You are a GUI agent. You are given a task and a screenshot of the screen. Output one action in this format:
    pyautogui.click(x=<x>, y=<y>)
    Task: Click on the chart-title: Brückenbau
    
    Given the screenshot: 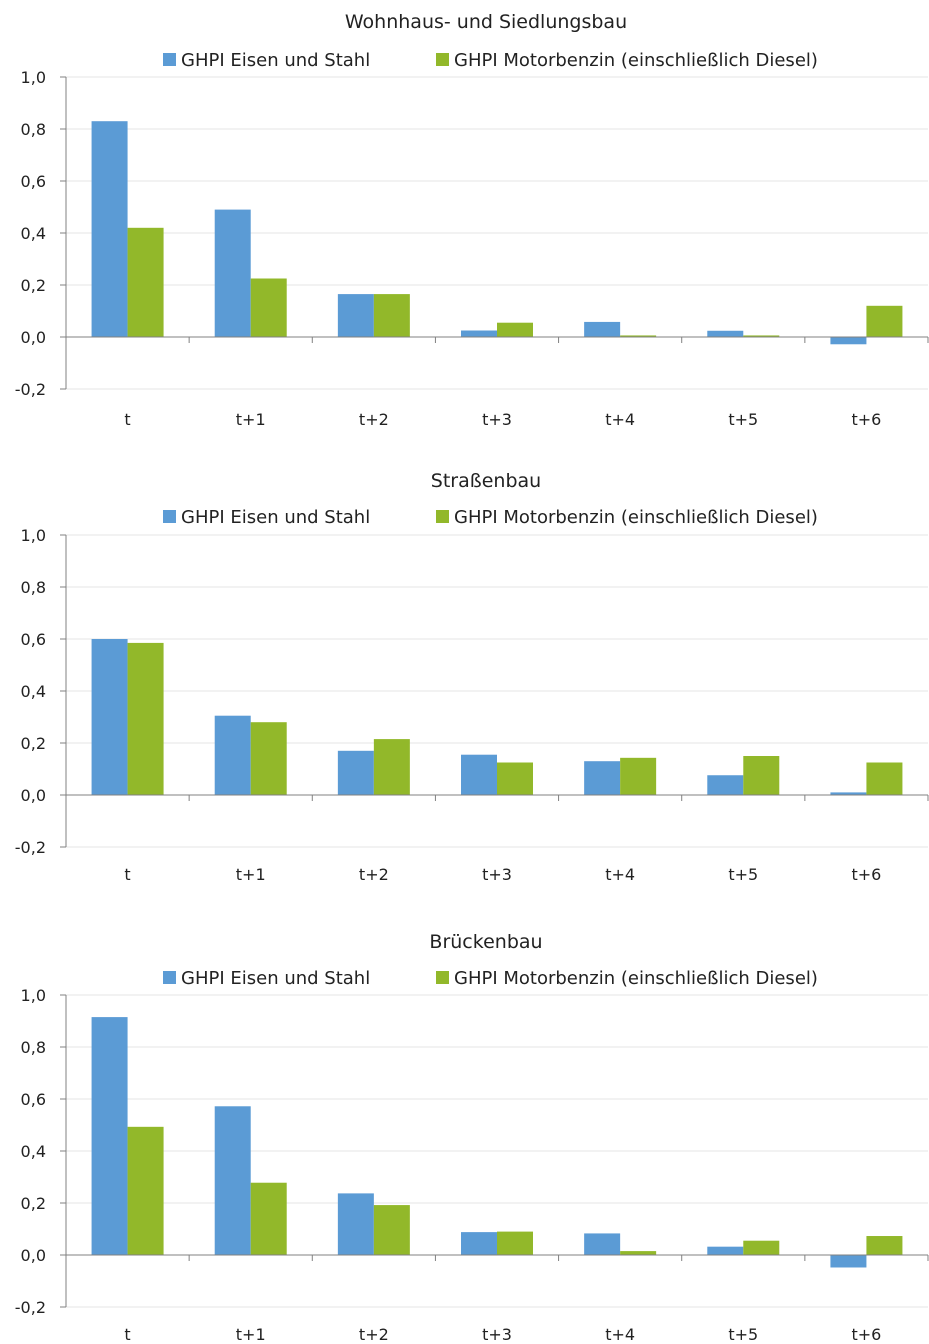 What is the action you would take?
    pyautogui.click(x=485, y=942)
    